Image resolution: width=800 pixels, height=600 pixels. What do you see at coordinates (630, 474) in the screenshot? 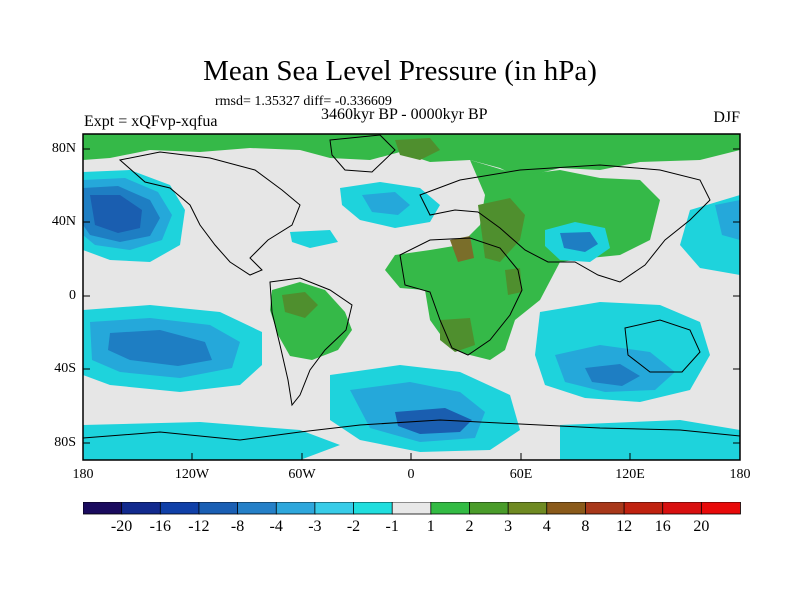
I see `lon-label-120e: 120E` at bounding box center [630, 474].